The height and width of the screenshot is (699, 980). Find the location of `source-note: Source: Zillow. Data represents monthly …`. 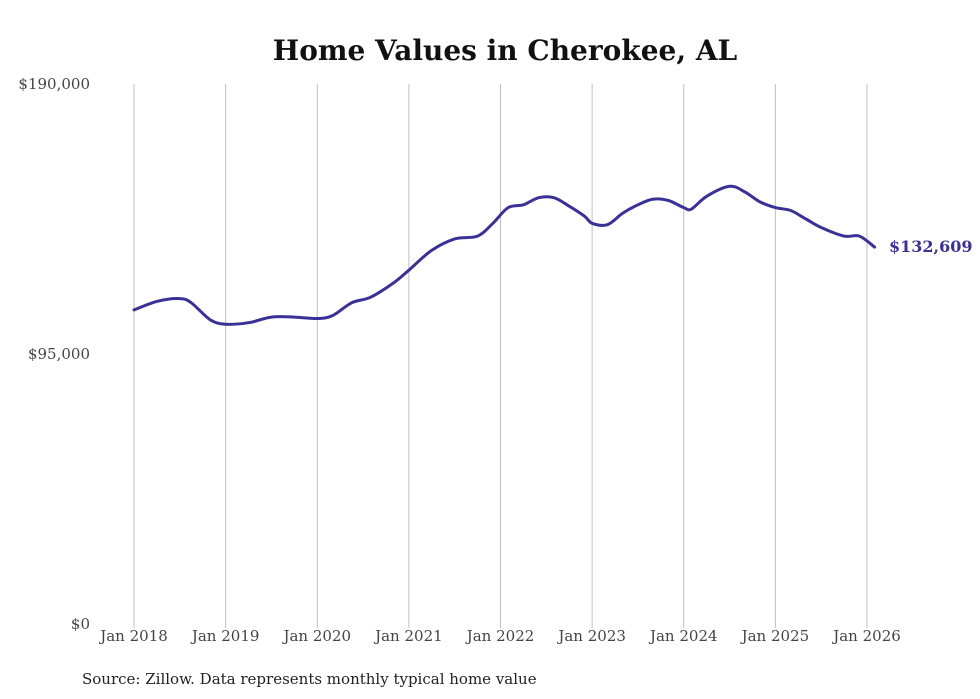

source-note: Source: Zillow. Data represents monthly … is located at coordinates (309, 679).